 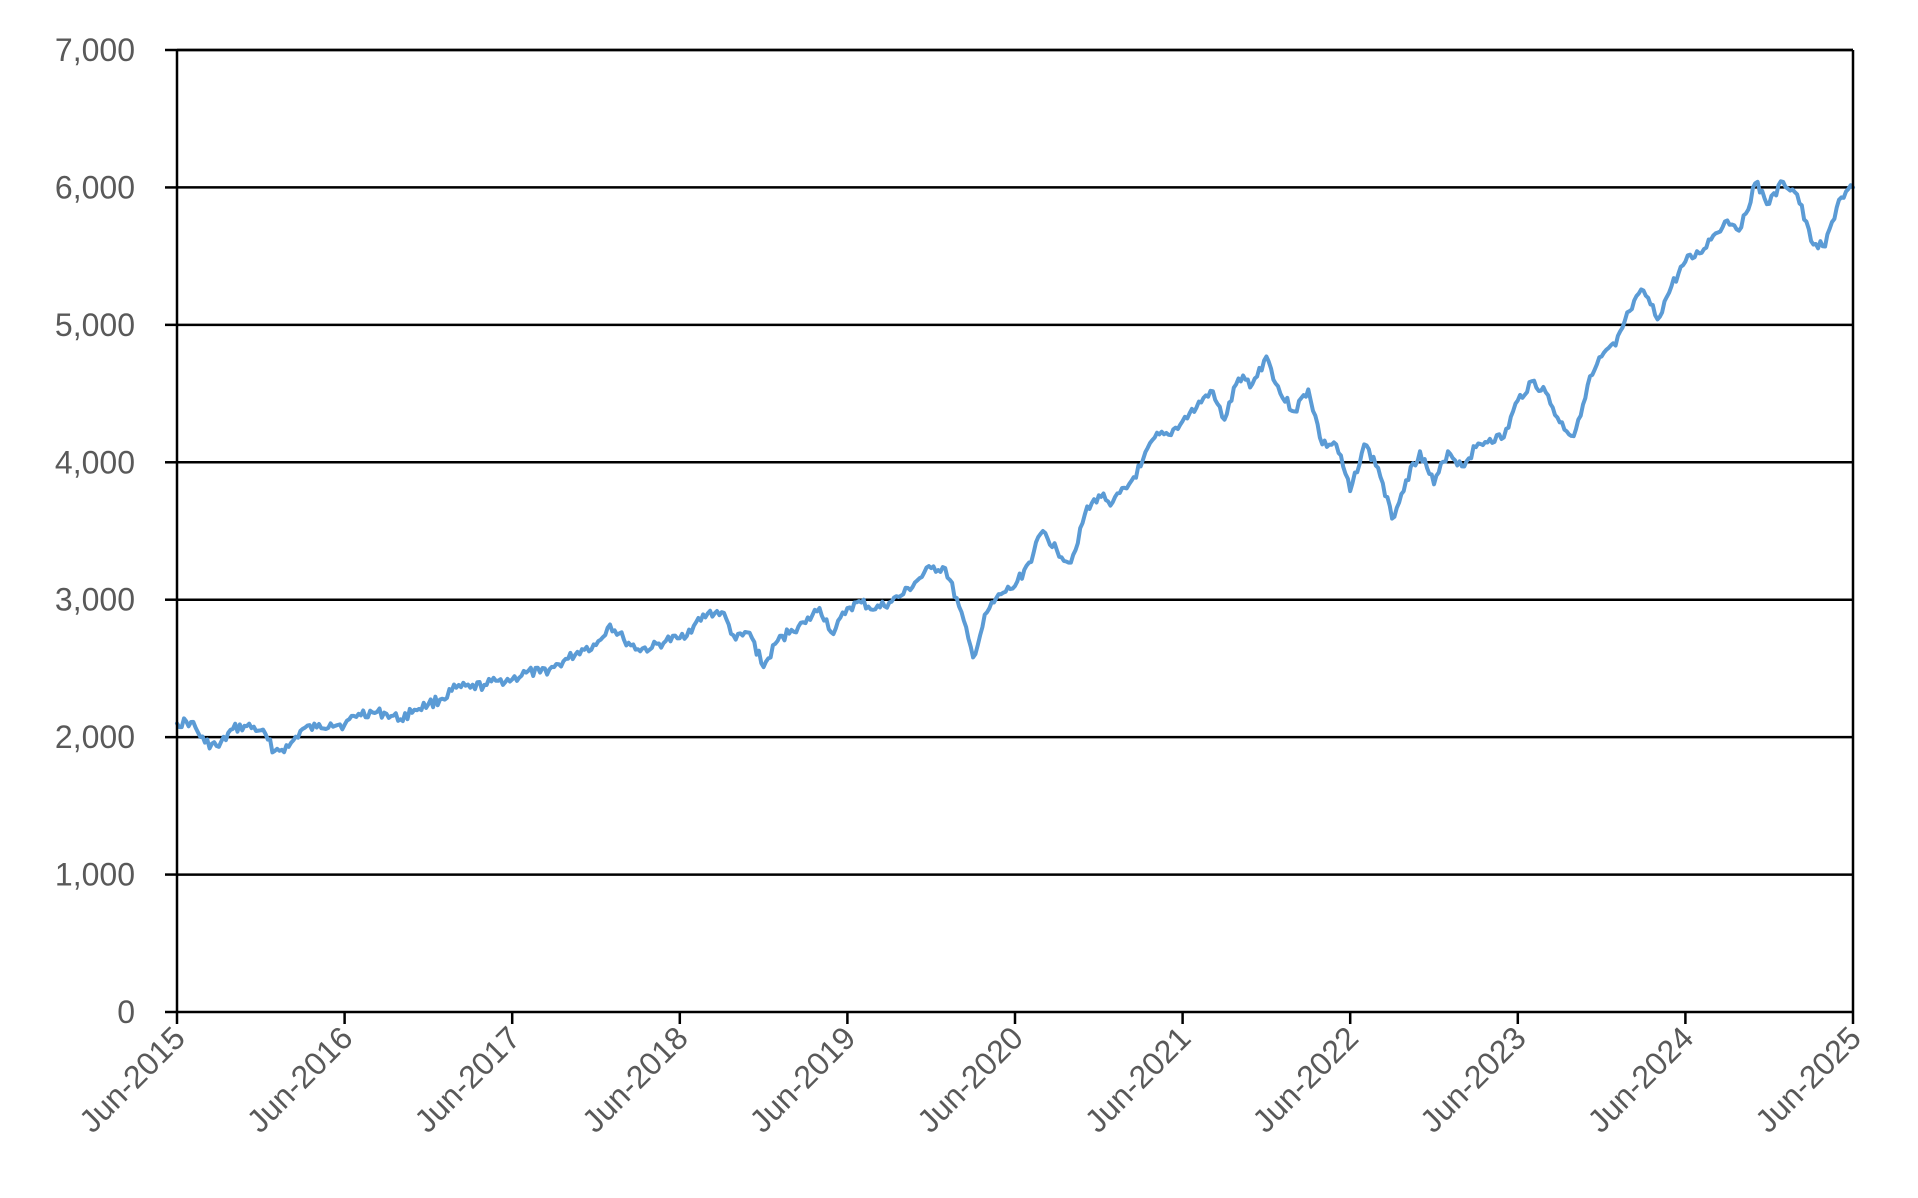 I want to click on y-tick-label: 1,000, so click(x=95, y=875).